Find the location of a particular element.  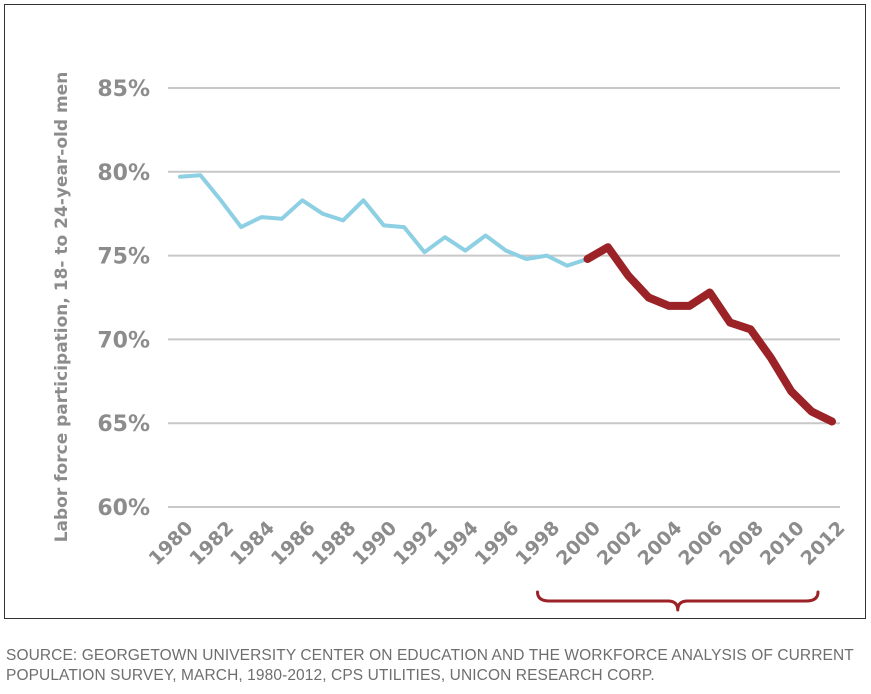

x-tick-label: 1990 is located at coordinates (374, 543).